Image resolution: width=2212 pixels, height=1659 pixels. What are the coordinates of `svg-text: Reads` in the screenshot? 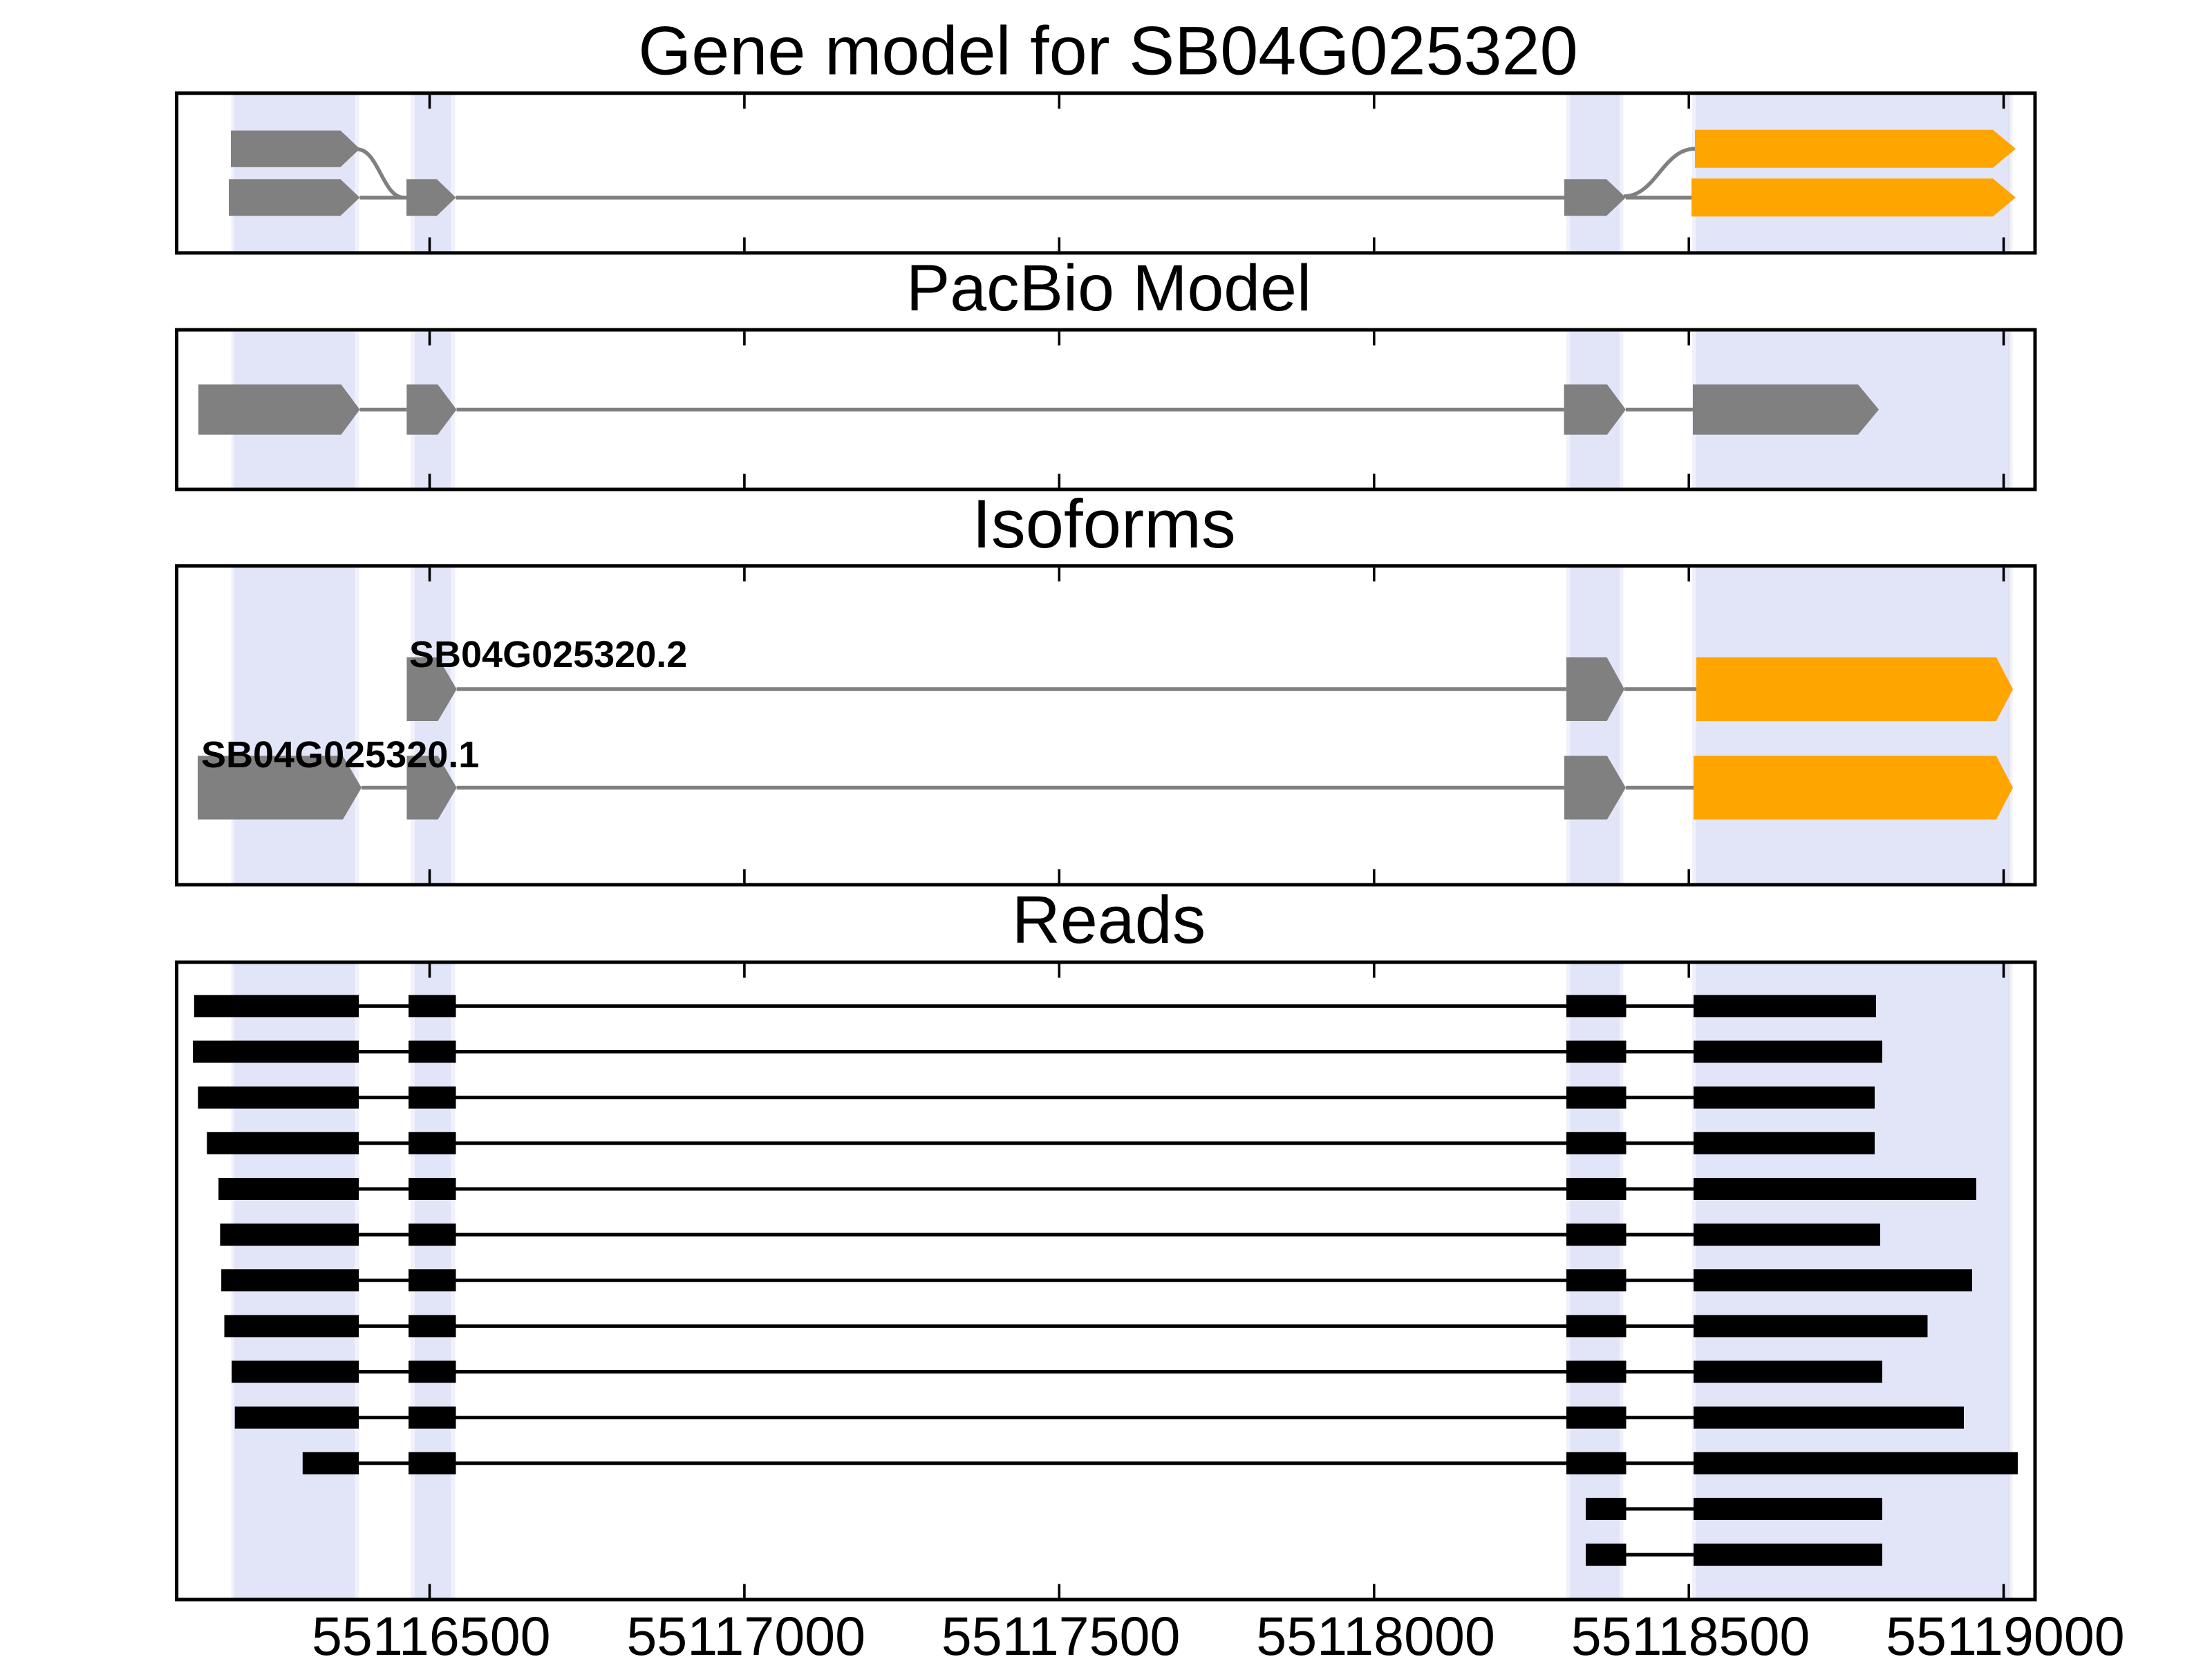 It's located at (1109, 920).